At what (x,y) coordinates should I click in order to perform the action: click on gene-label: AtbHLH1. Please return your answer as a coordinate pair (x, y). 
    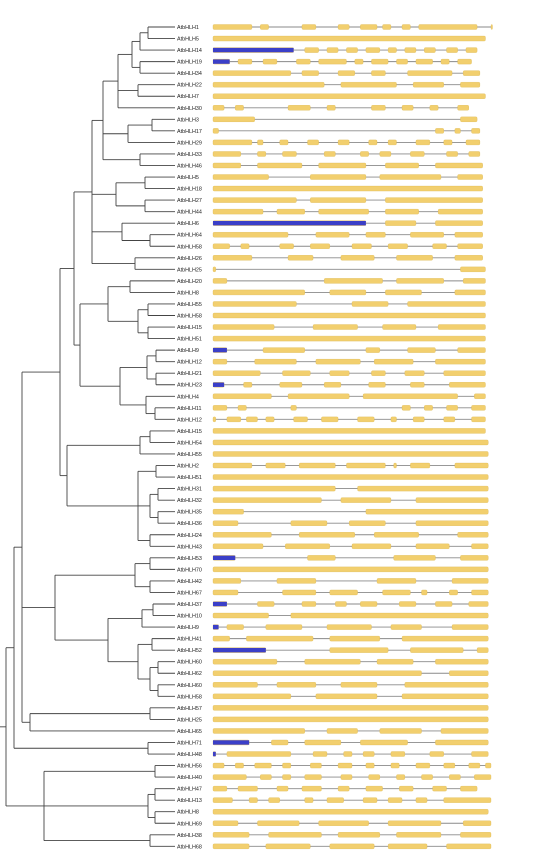
    Looking at the image, I should click on (188, 28).